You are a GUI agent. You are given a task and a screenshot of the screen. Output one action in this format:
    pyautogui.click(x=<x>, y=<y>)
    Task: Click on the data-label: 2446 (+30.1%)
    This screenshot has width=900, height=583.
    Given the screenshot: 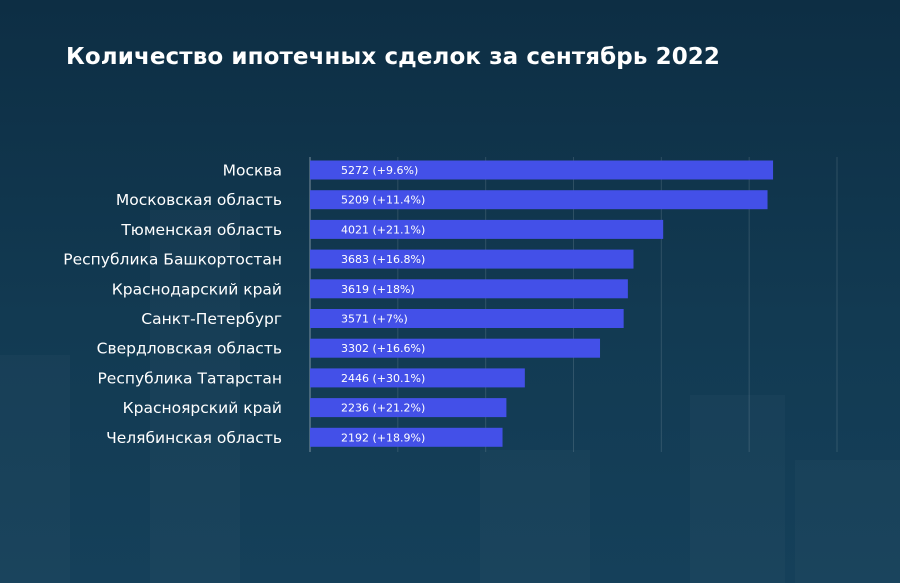 What is the action you would take?
    pyautogui.click(x=383, y=378)
    